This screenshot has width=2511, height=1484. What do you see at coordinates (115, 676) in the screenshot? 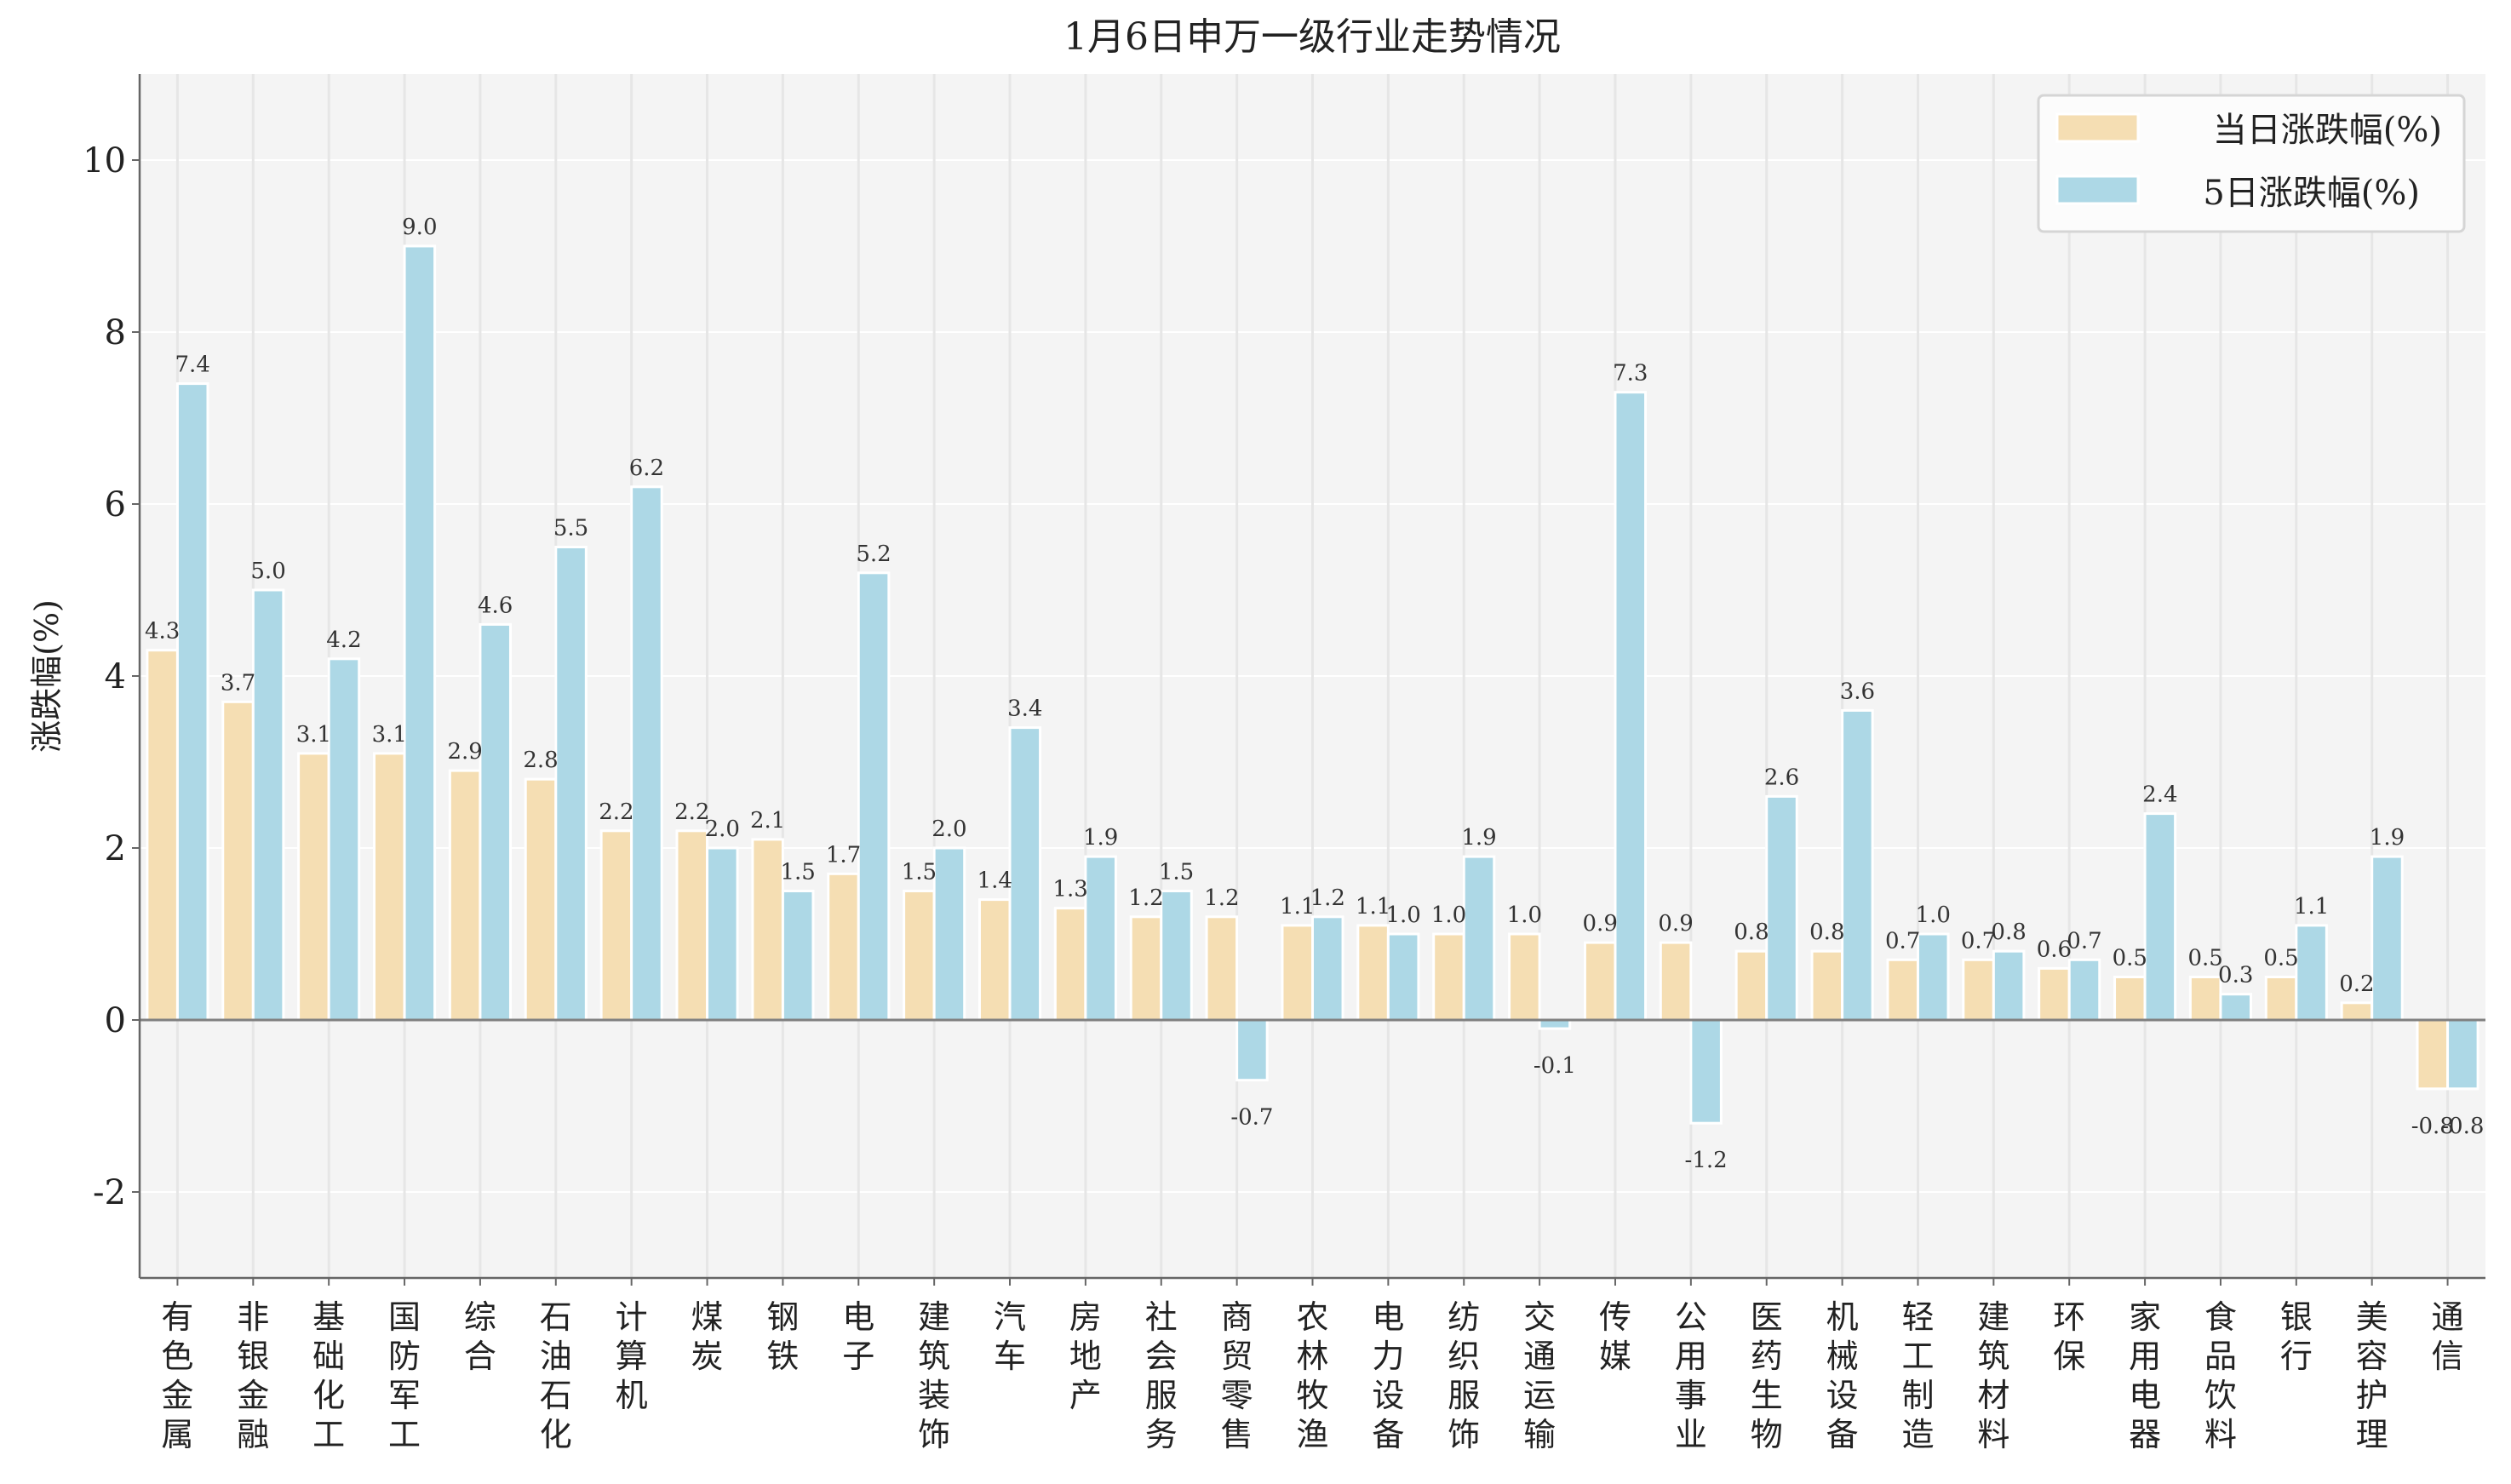
I see `y-tick-label: 4` at bounding box center [115, 676].